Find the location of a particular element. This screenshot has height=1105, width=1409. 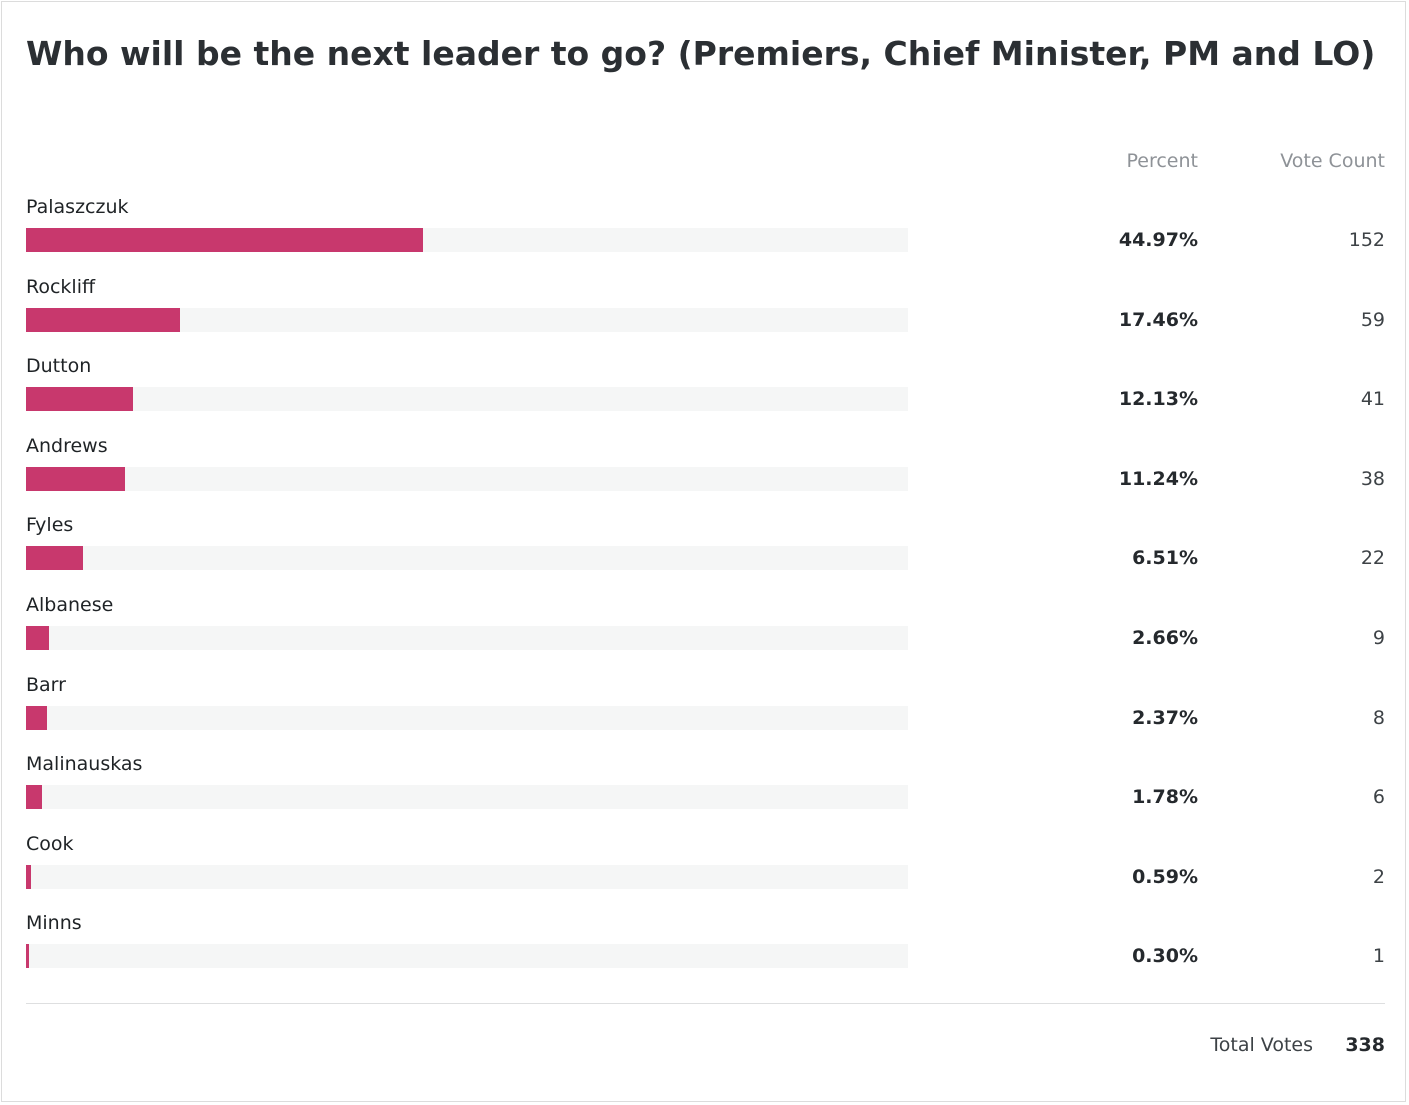

option-label: Minns is located at coordinates (54, 923).